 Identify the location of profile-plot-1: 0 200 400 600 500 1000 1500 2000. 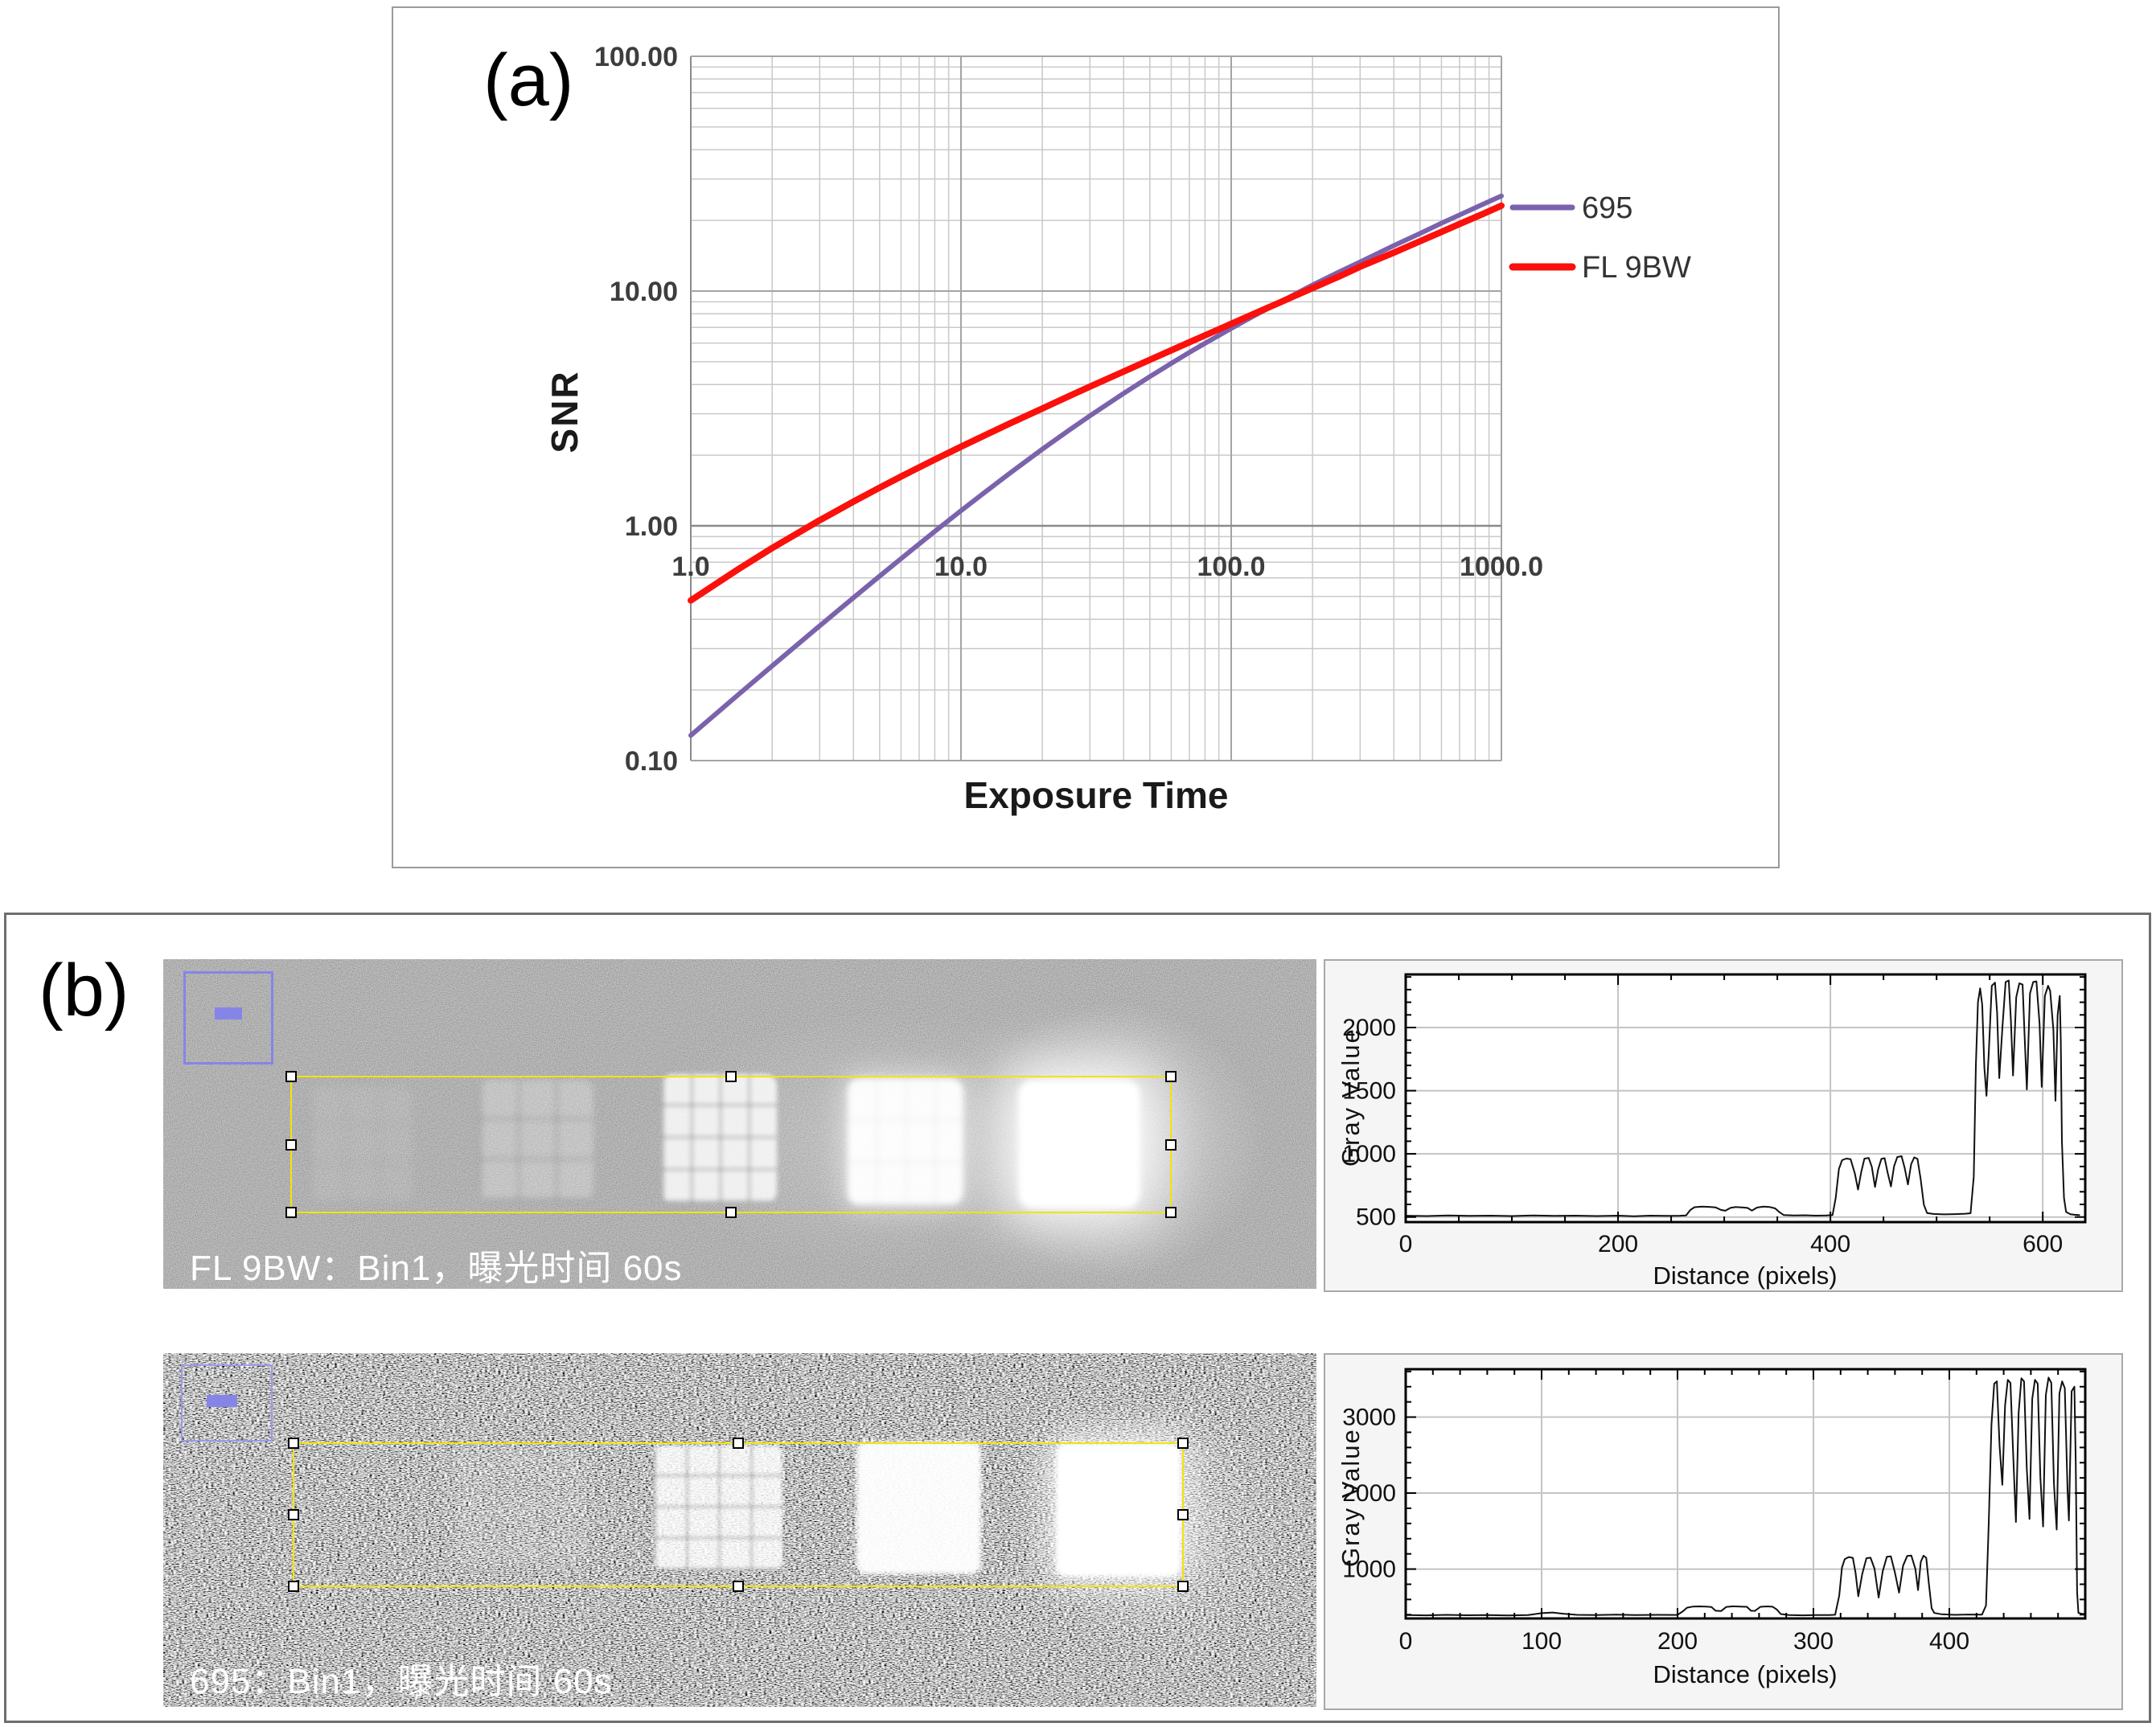
(1714, 1115).